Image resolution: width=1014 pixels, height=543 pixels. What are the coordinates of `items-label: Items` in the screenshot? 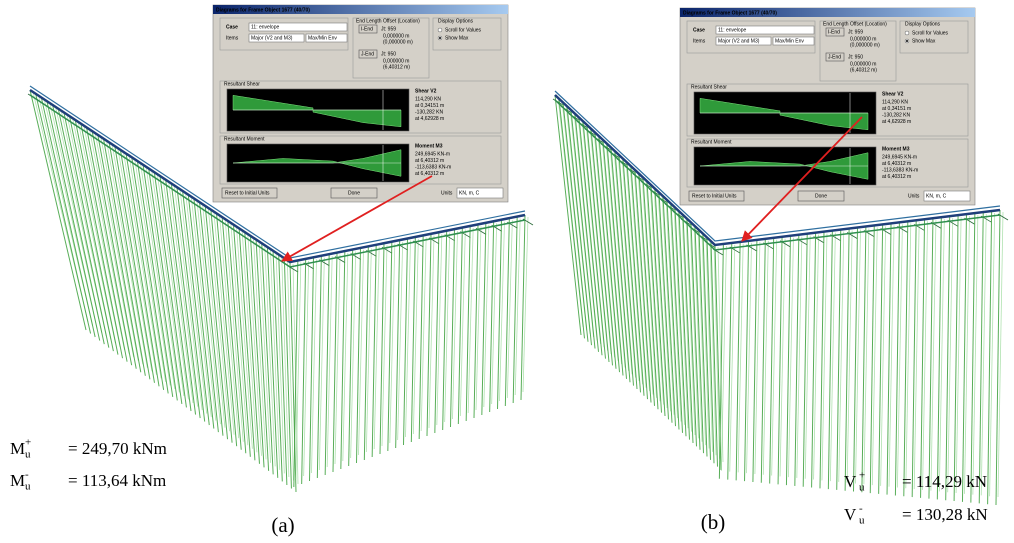 It's located at (232, 38).